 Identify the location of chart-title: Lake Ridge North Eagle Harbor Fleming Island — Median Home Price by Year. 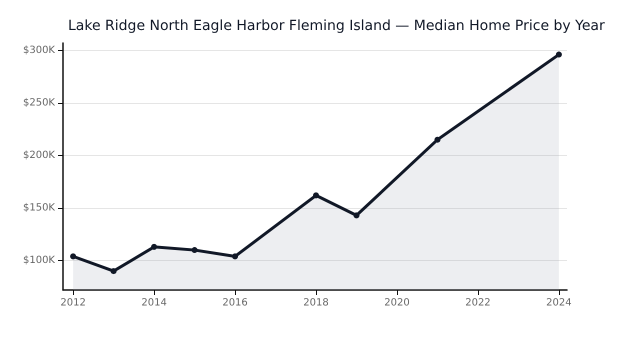
(337, 26).